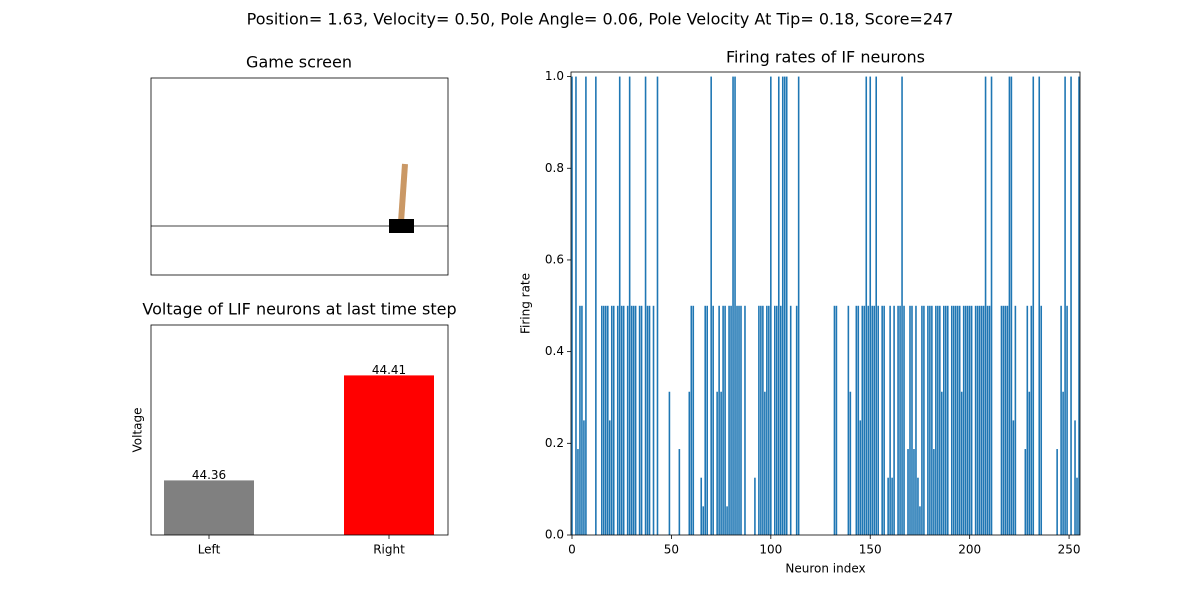 The width and height of the screenshot is (1200, 600). Describe the element at coordinates (554, 351) in the screenshot. I see `y-tick-label: 0.4` at that location.